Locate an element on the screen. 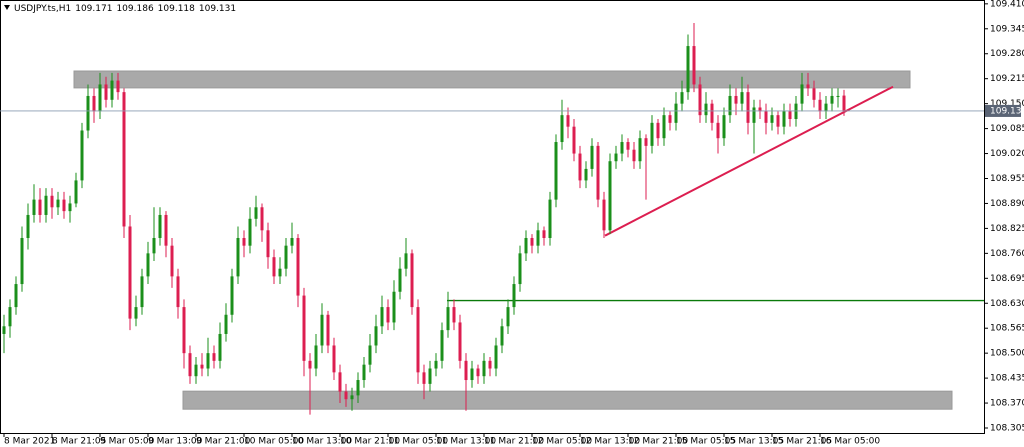 The width and height of the screenshot is (1024, 447). y-tick-label: 108.955 is located at coordinates (1007, 179).